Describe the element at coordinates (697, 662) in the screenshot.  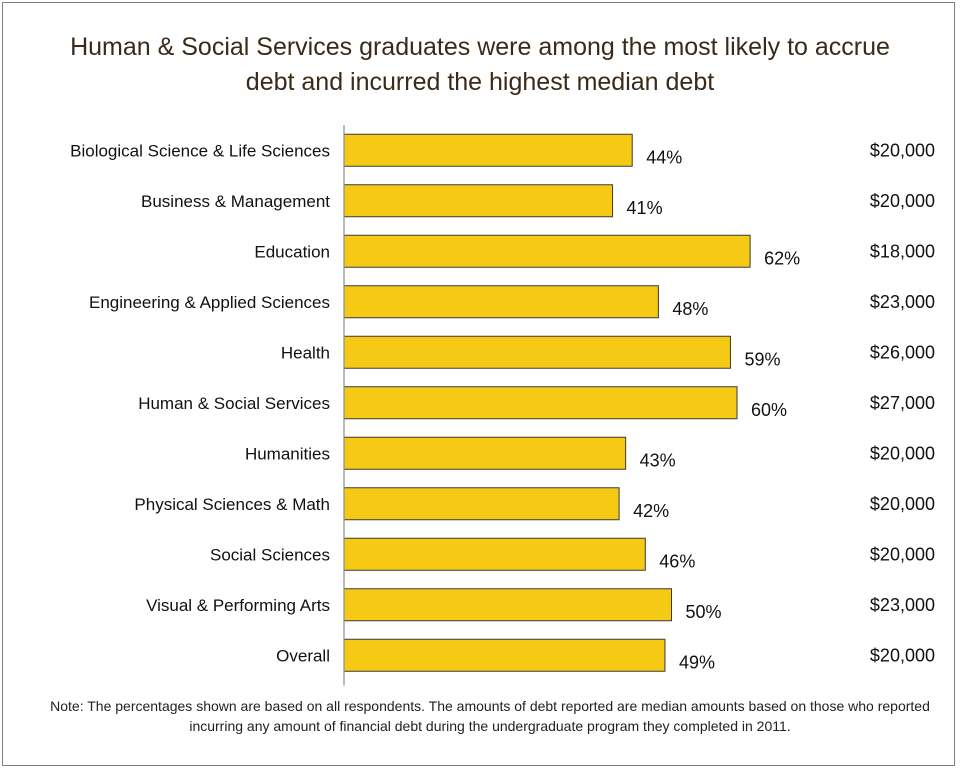
I see `value-label: 49%` at that location.